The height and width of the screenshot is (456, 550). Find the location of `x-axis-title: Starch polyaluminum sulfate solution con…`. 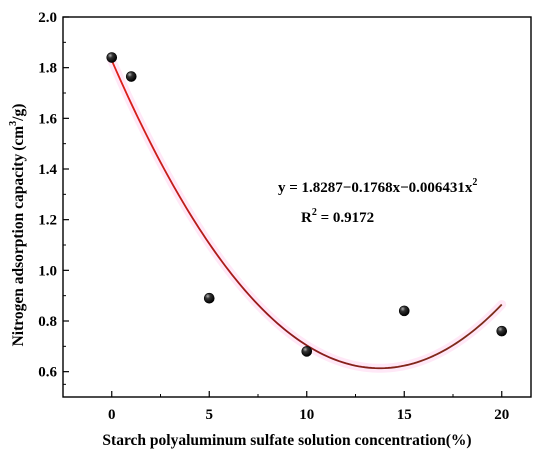

x-axis-title: Starch polyaluminum sulfate solution con… is located at coordinates (286, 440).